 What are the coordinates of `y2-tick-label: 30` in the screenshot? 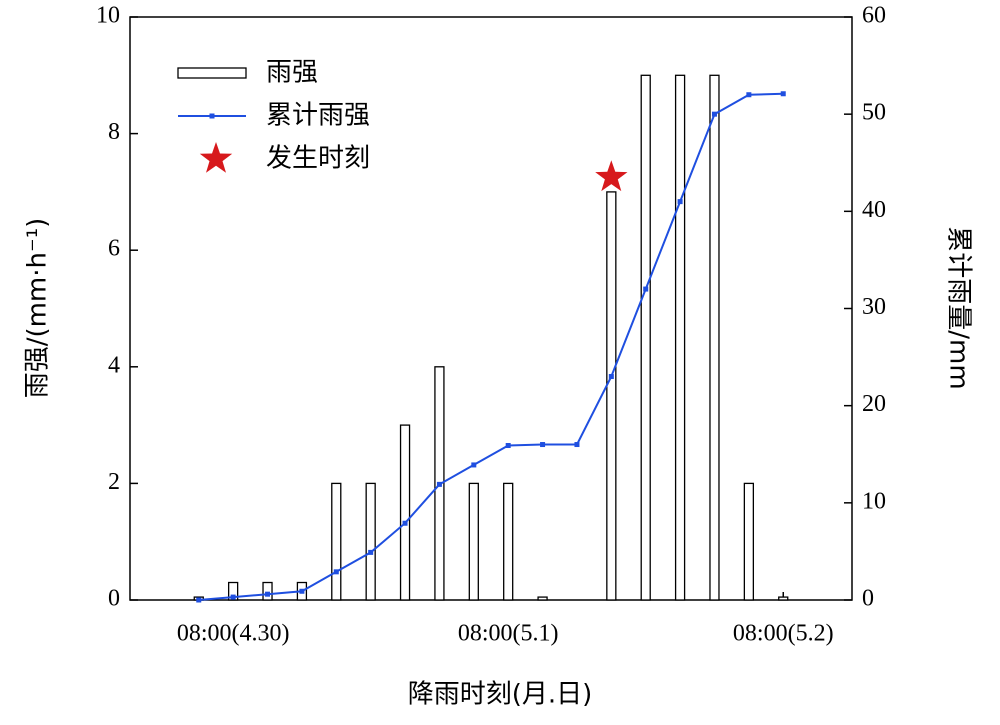 It's located at (874, 307).